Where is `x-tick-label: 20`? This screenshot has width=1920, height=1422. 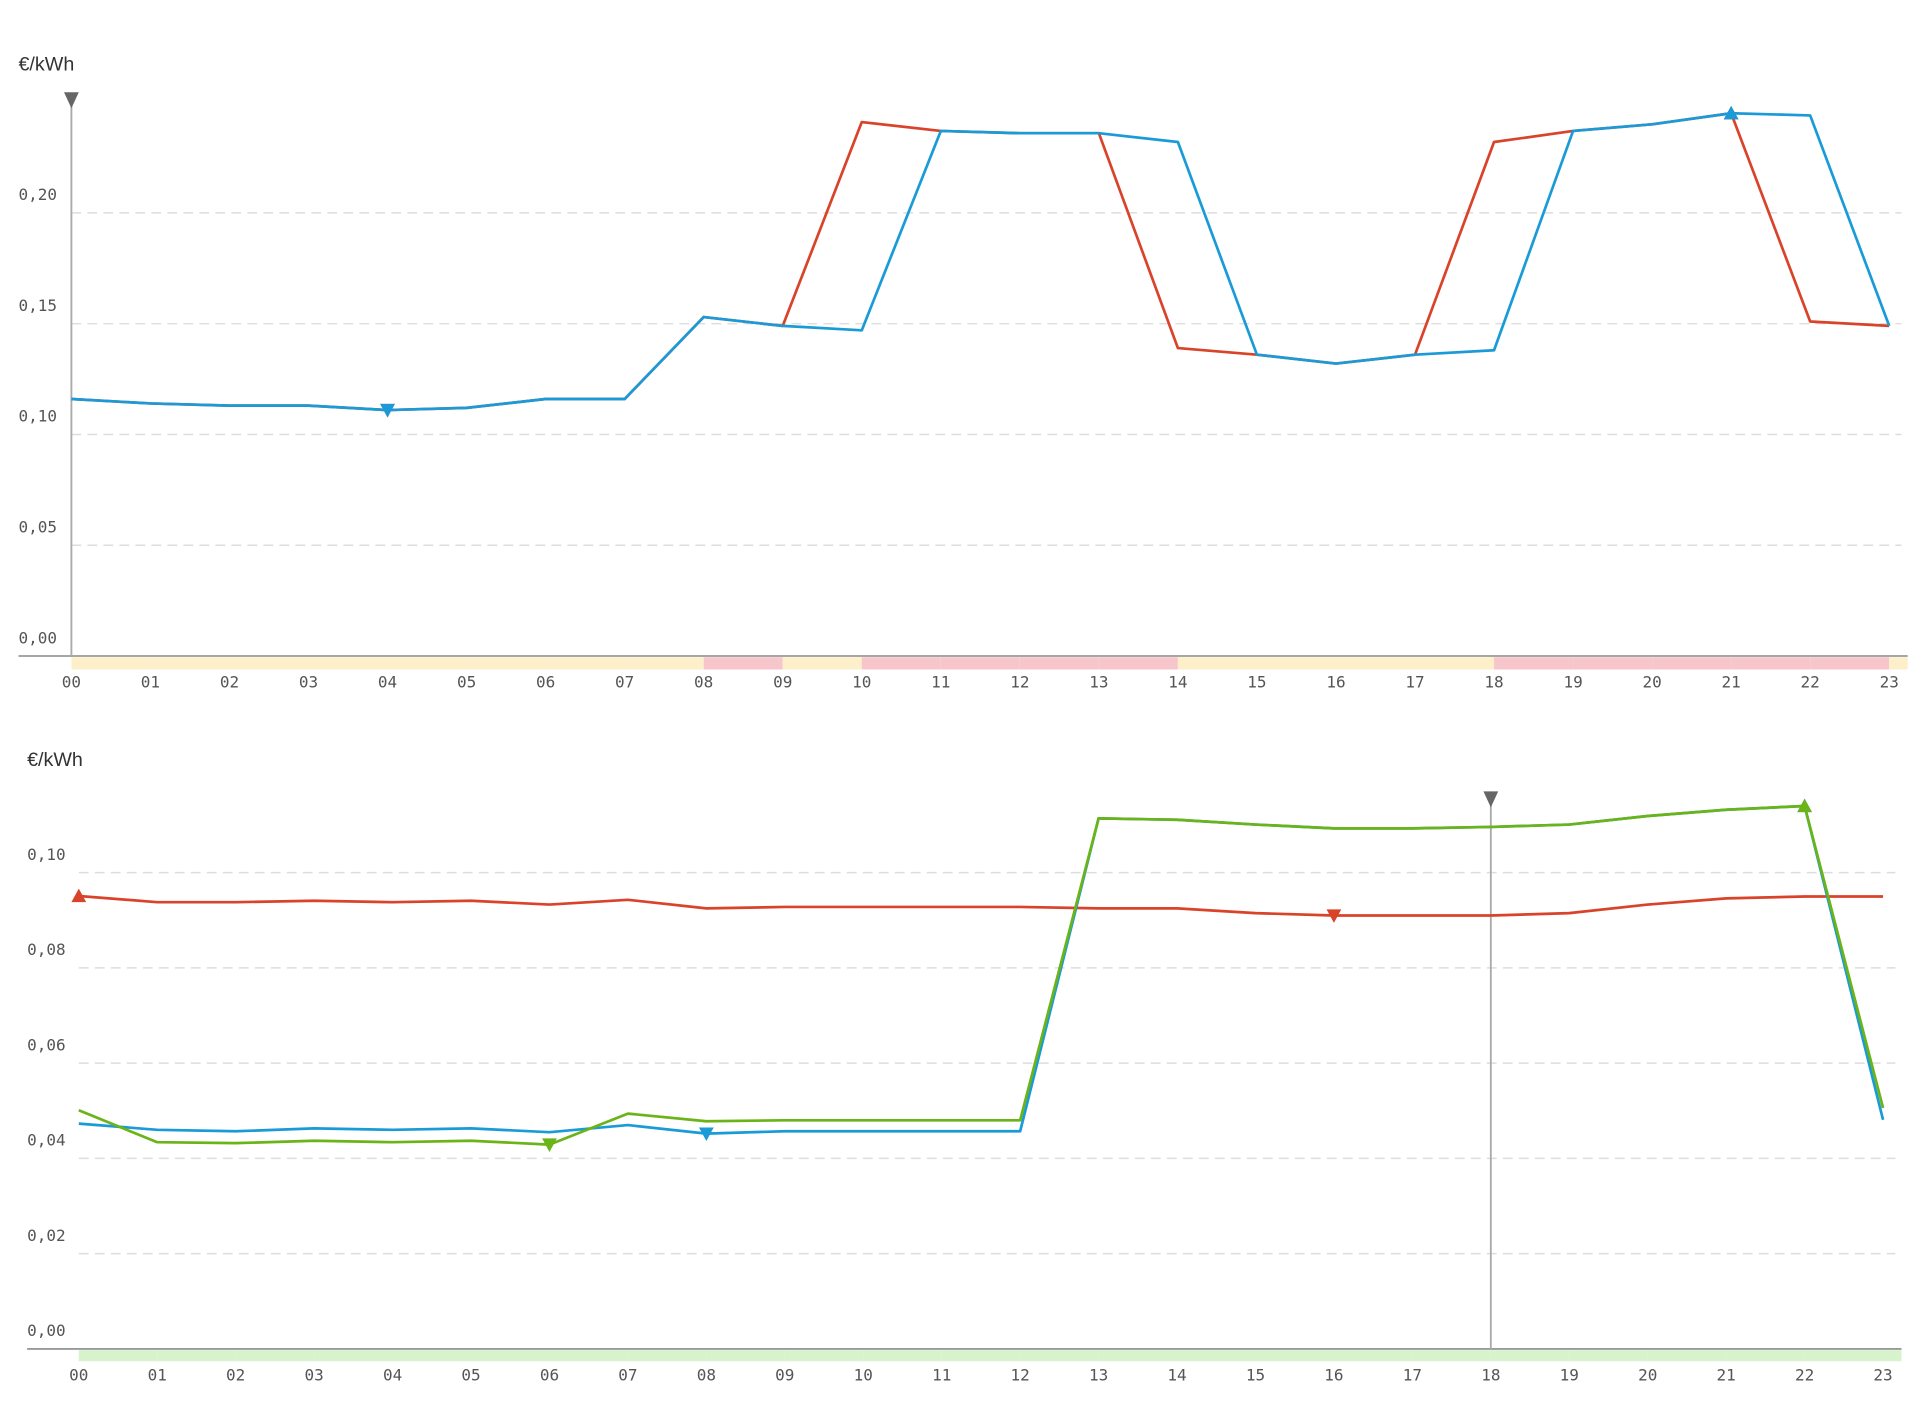
x-tick-label: 20 is located at coordinates (1651, 682).